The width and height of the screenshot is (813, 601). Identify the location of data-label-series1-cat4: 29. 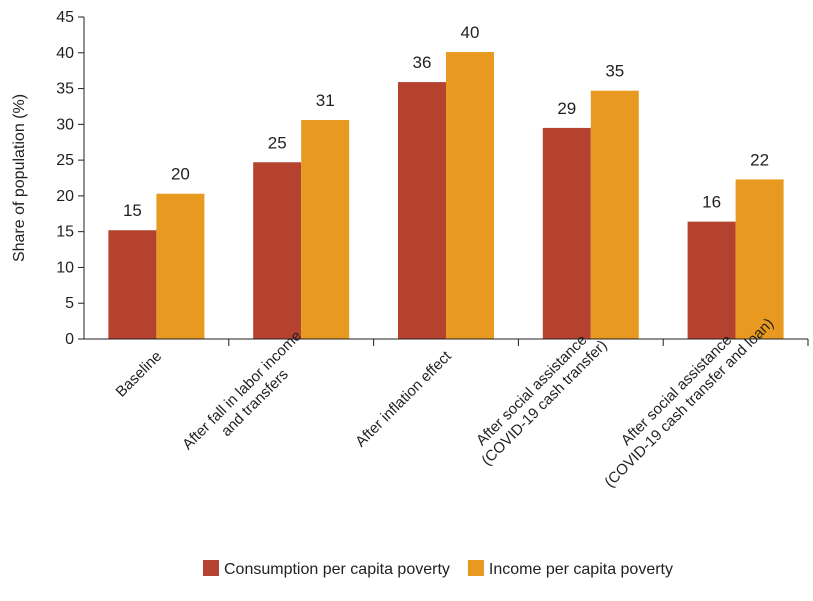
(566, 108).